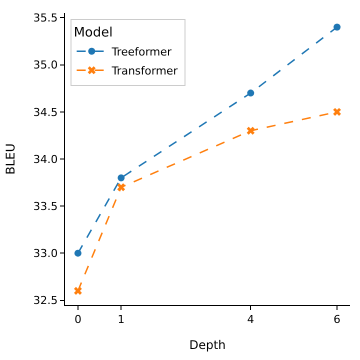 The image size is (360, 360). I want to click on y-tick-label: 33.5, so click(45, 206).